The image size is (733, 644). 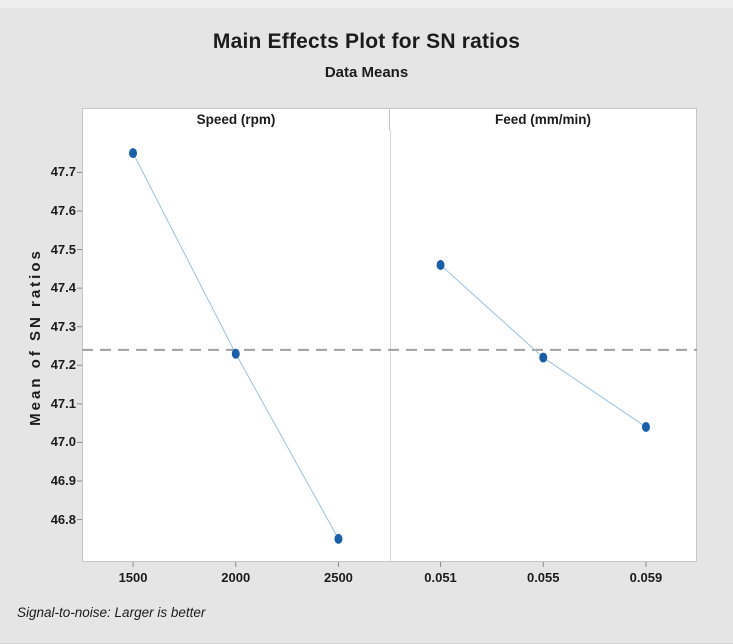 I want to click on figure-top-highlight, so click(x=366, y=4).